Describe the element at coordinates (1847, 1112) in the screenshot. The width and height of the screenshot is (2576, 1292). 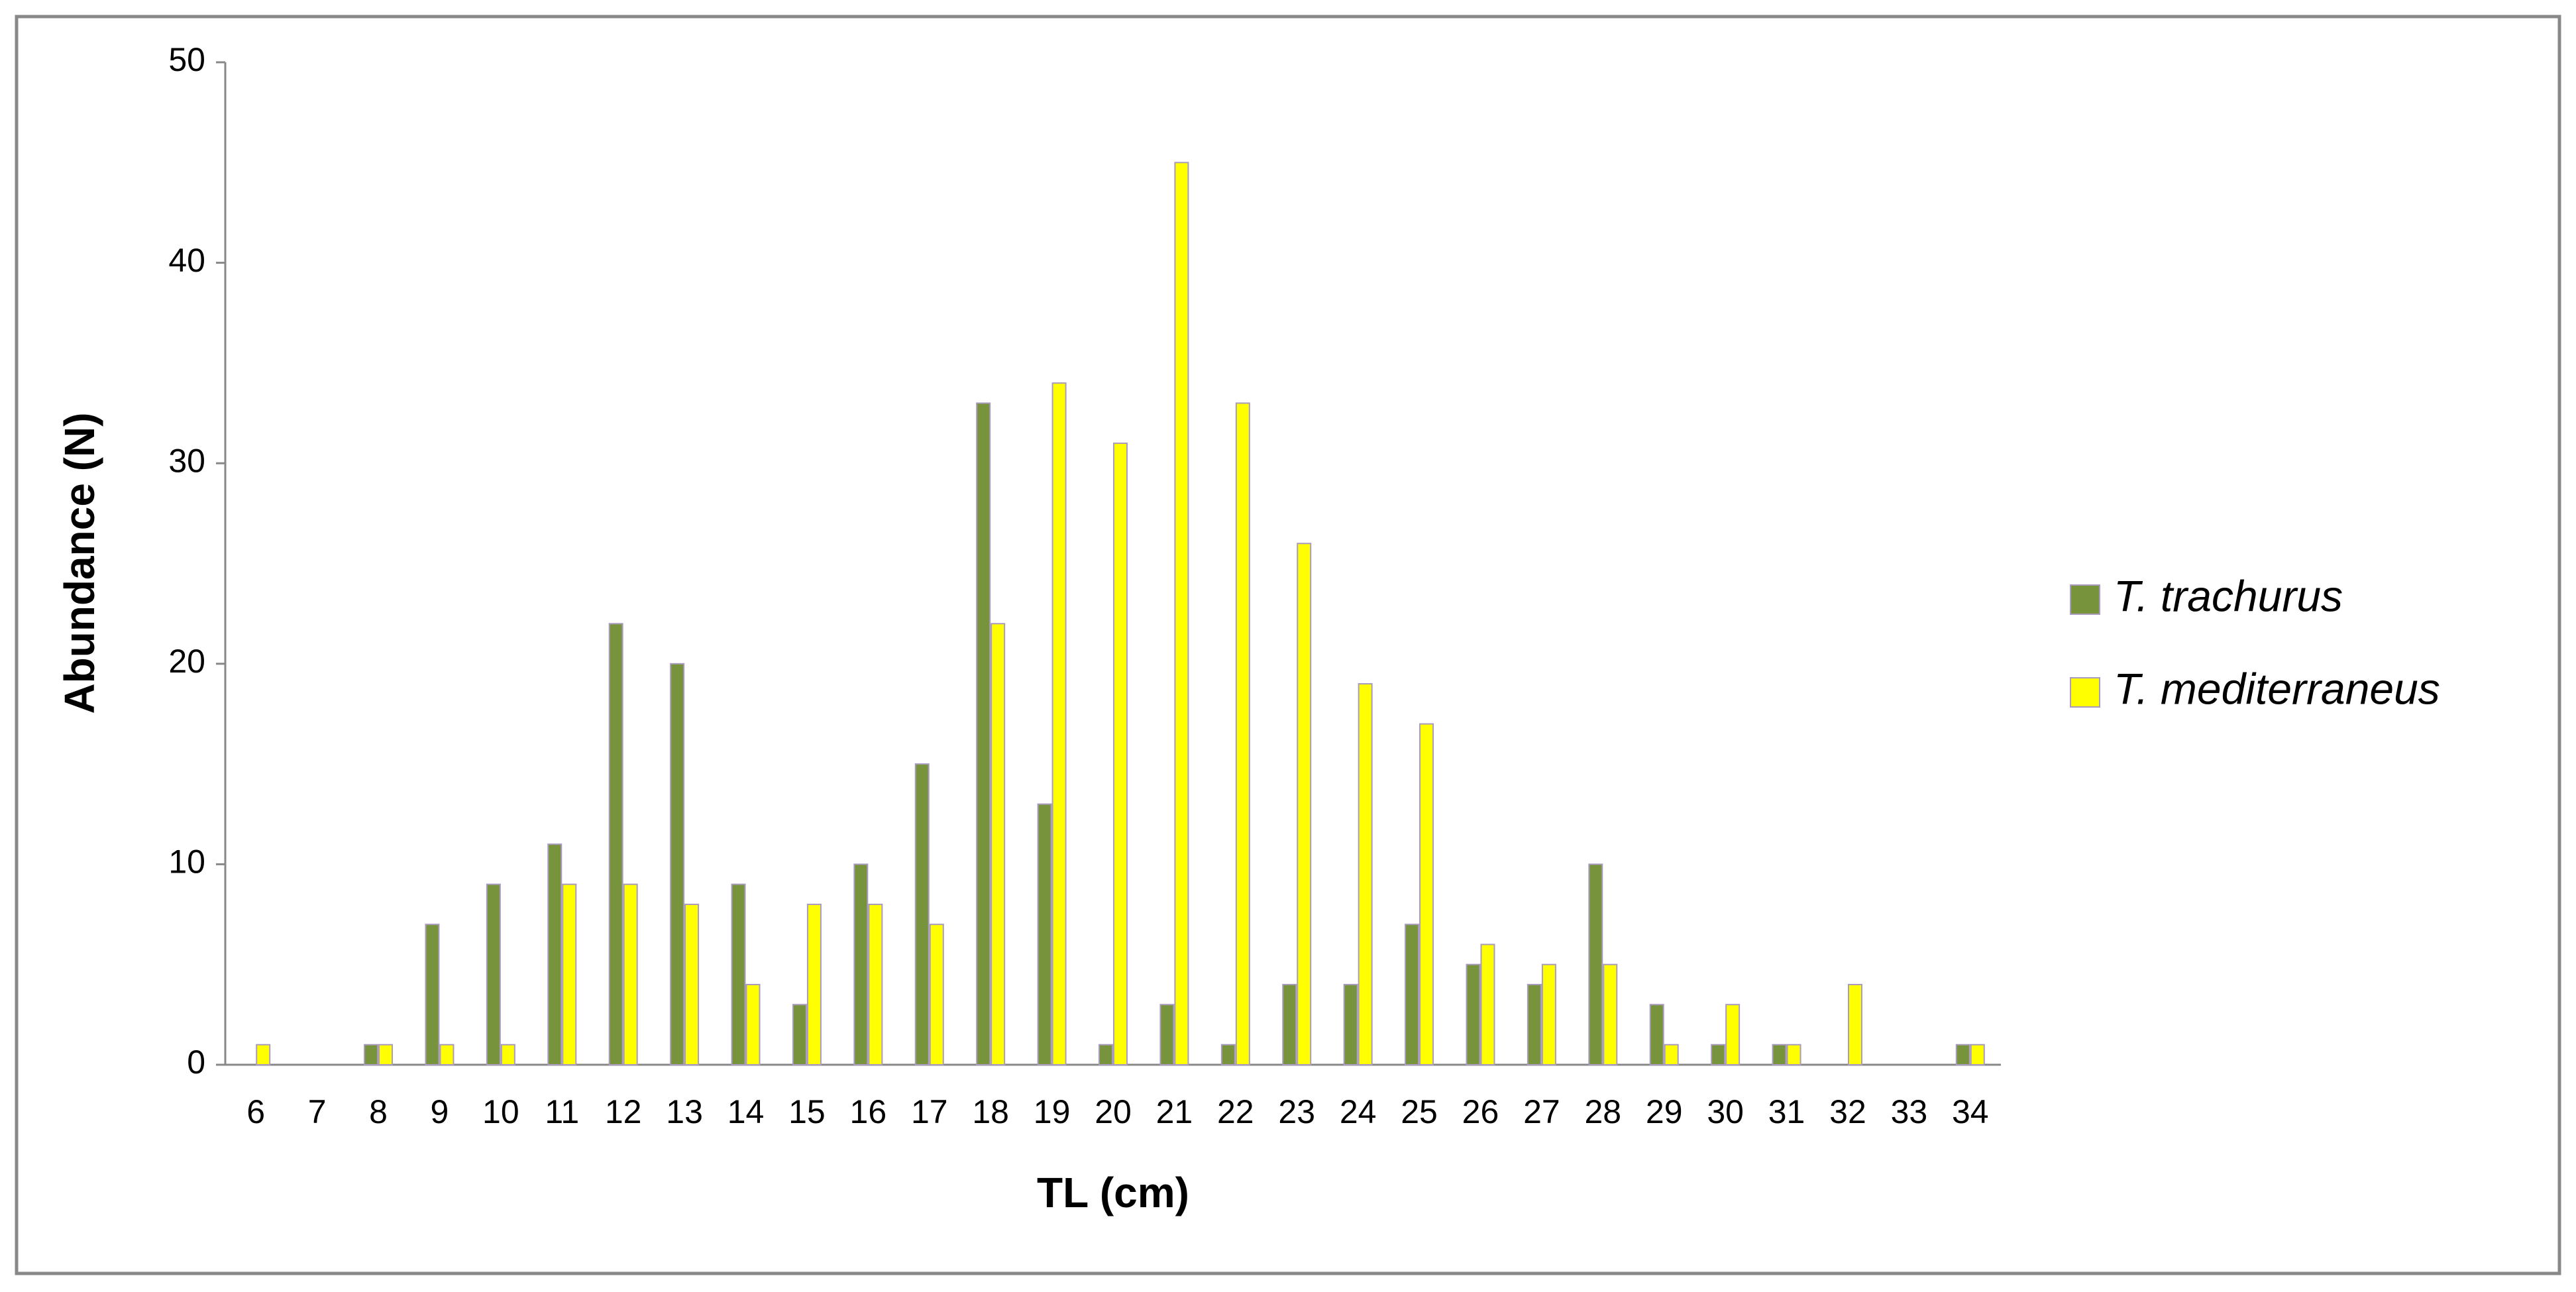
I see `x-tick-label: 32` at that location.